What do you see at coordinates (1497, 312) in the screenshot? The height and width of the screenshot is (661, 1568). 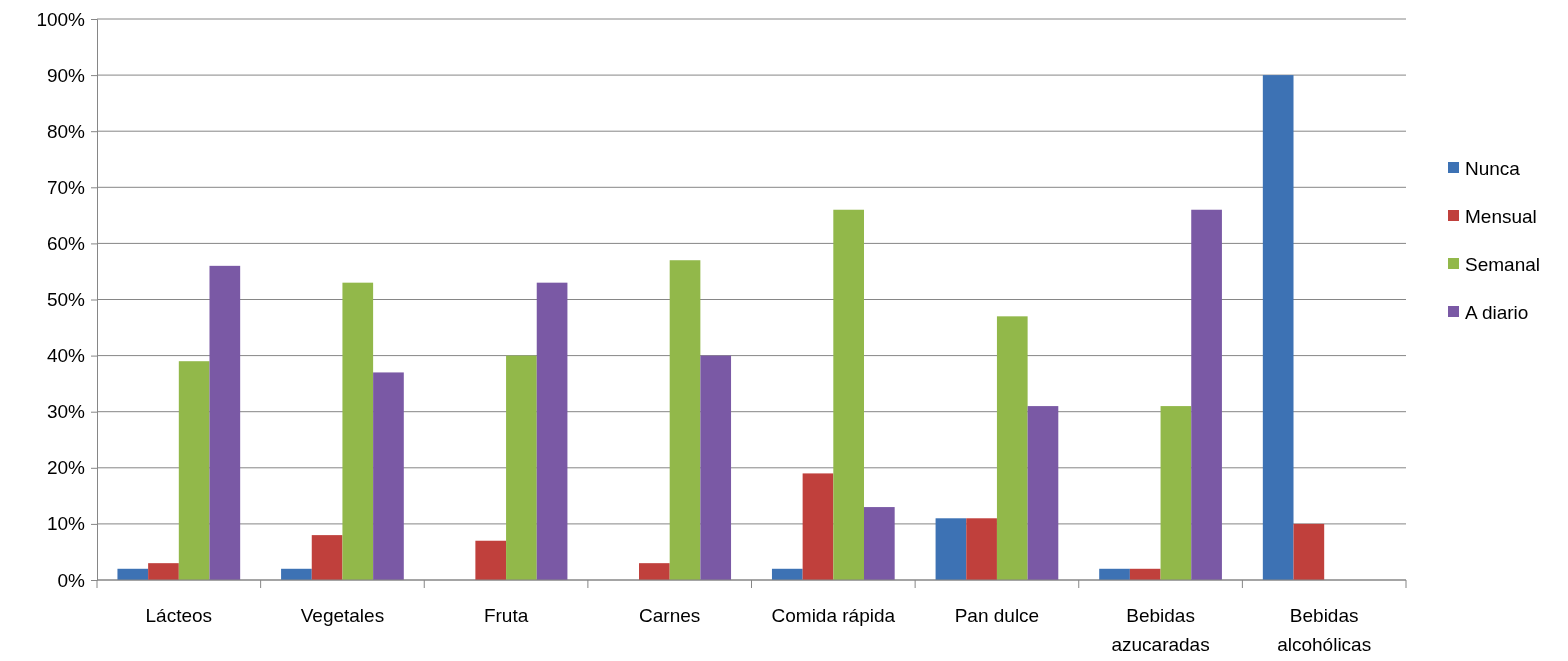 I see `legend-label: A diario` at bounding box center [1497, 312].